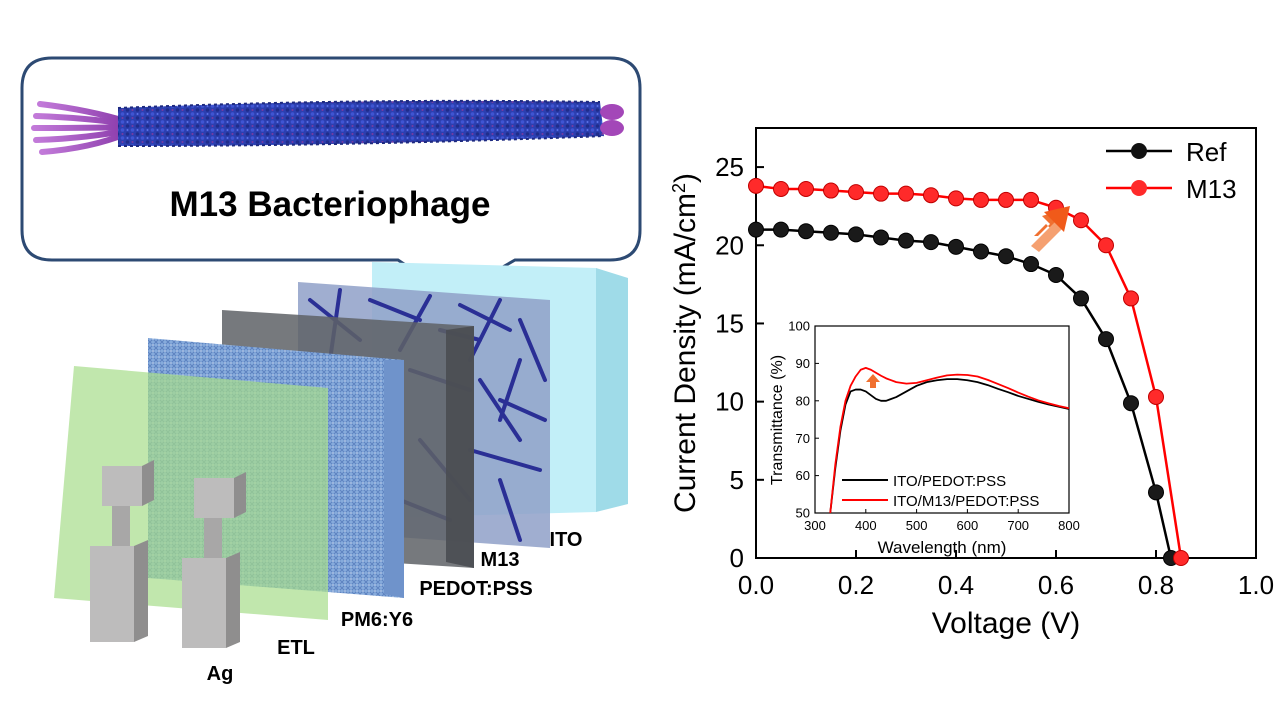 The image size is (1280, 719). I want to click on inset-legend: ITO/PEDOT:PSS ITO/M13/PEDOT:PSS, so click(940, 491).